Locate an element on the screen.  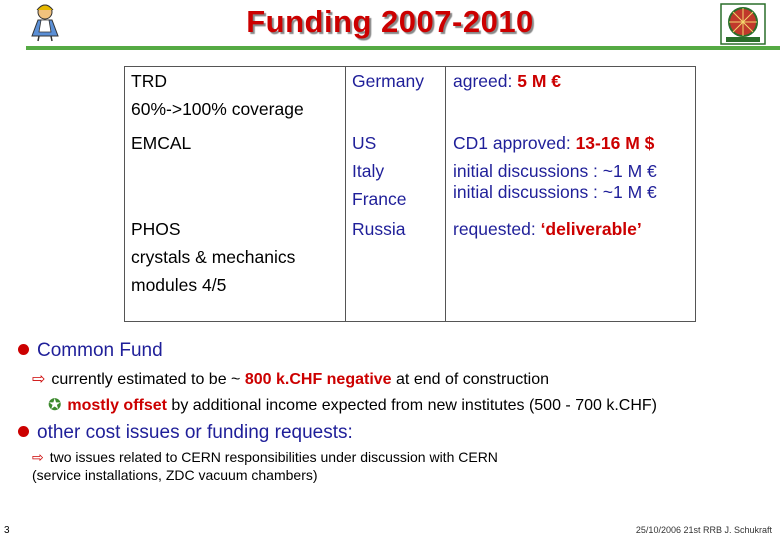
phos-label: PHOS is located at coordinates (156, 229).